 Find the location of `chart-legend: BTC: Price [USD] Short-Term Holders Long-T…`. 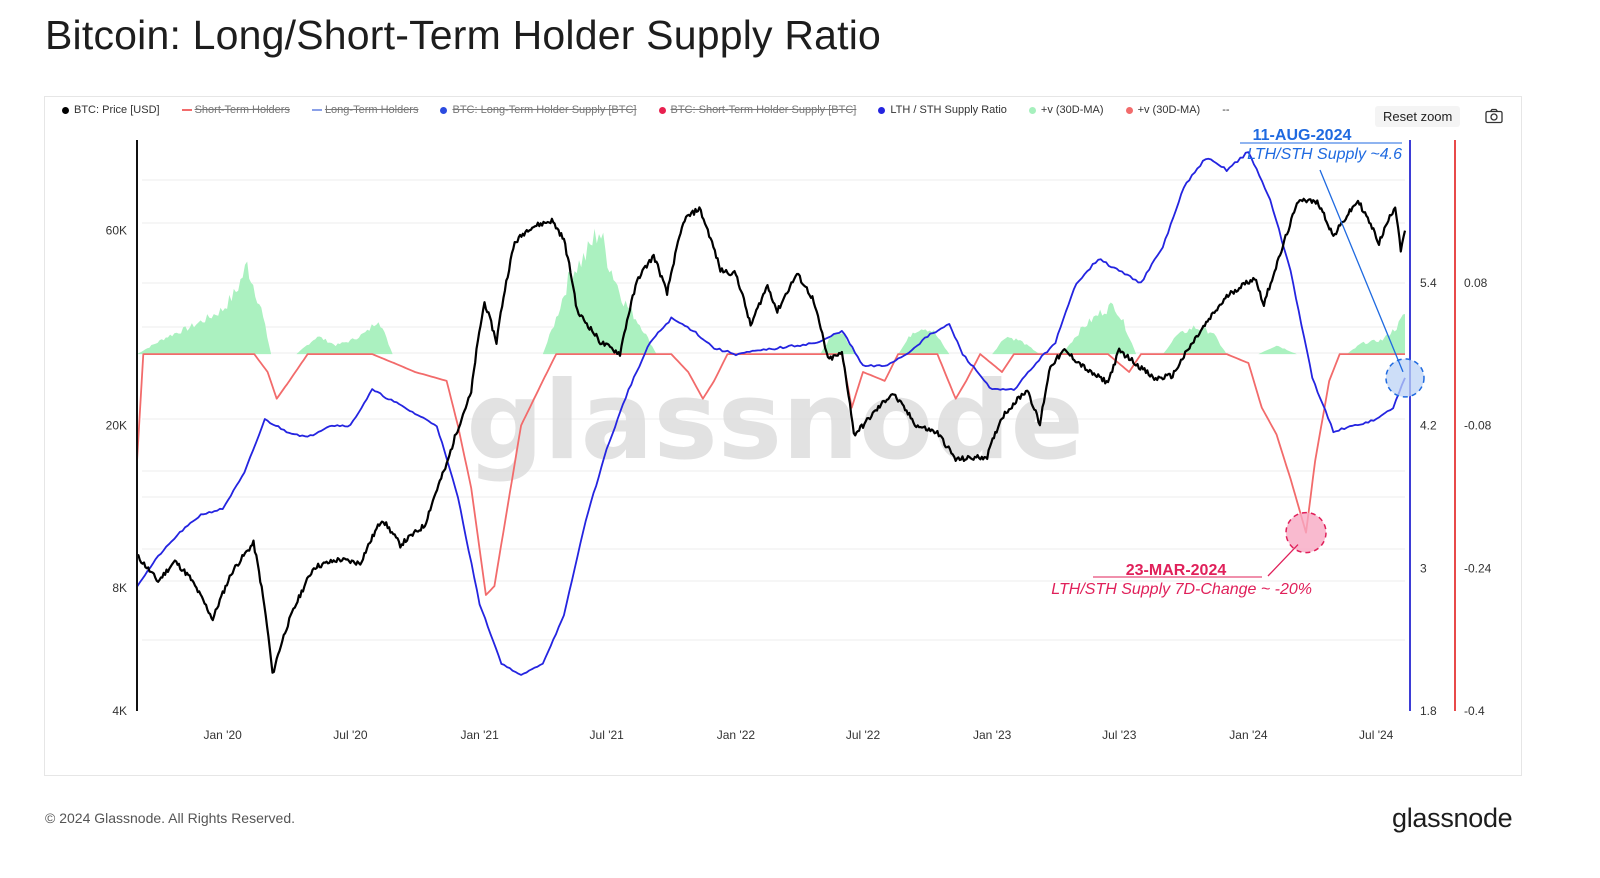

chart-legend: BTC: Price [USD] Short-Term Holders Long-T… is located at coordinates (657, 110).